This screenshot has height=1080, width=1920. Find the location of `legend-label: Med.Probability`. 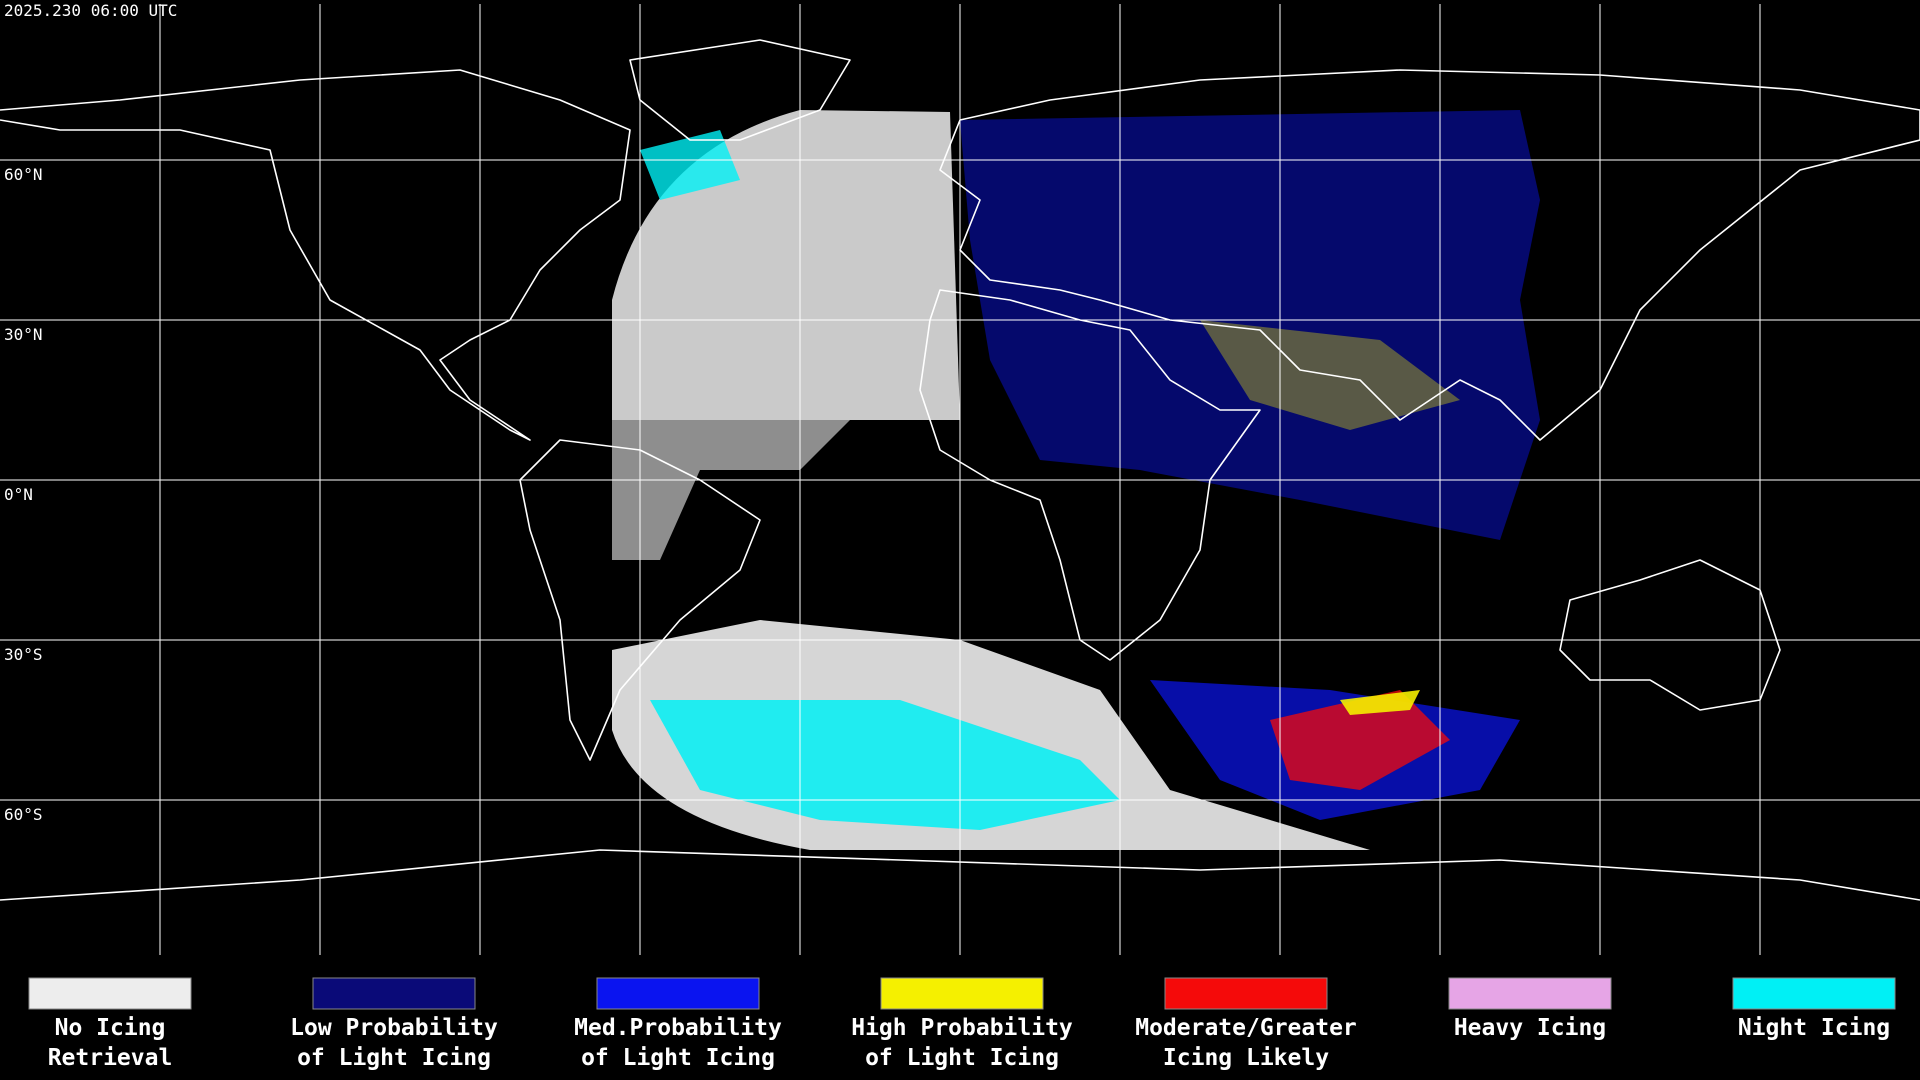

legend-label: Med.Probability is located at coordinates (678, 1028).